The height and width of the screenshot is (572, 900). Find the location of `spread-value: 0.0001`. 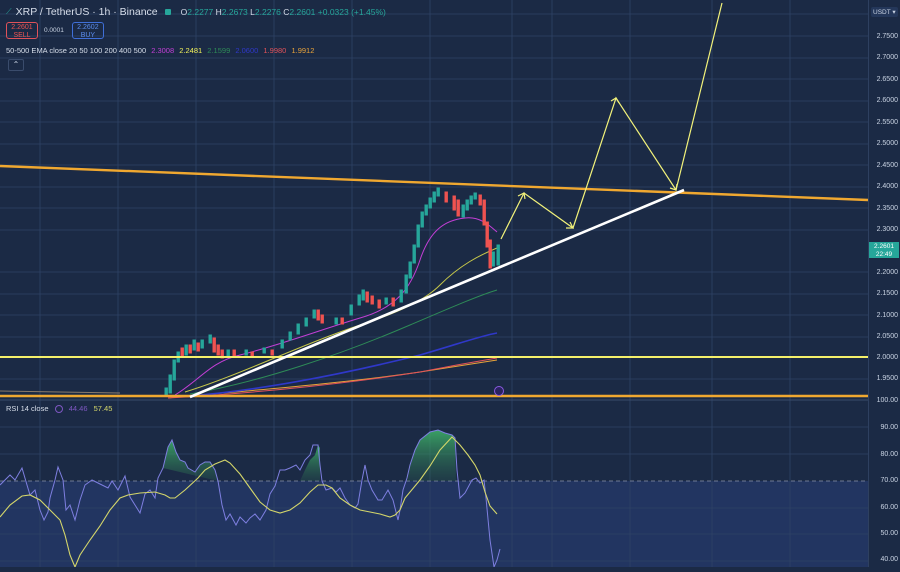

spread-value: 0.0001 is located at coordinates (54, 30).